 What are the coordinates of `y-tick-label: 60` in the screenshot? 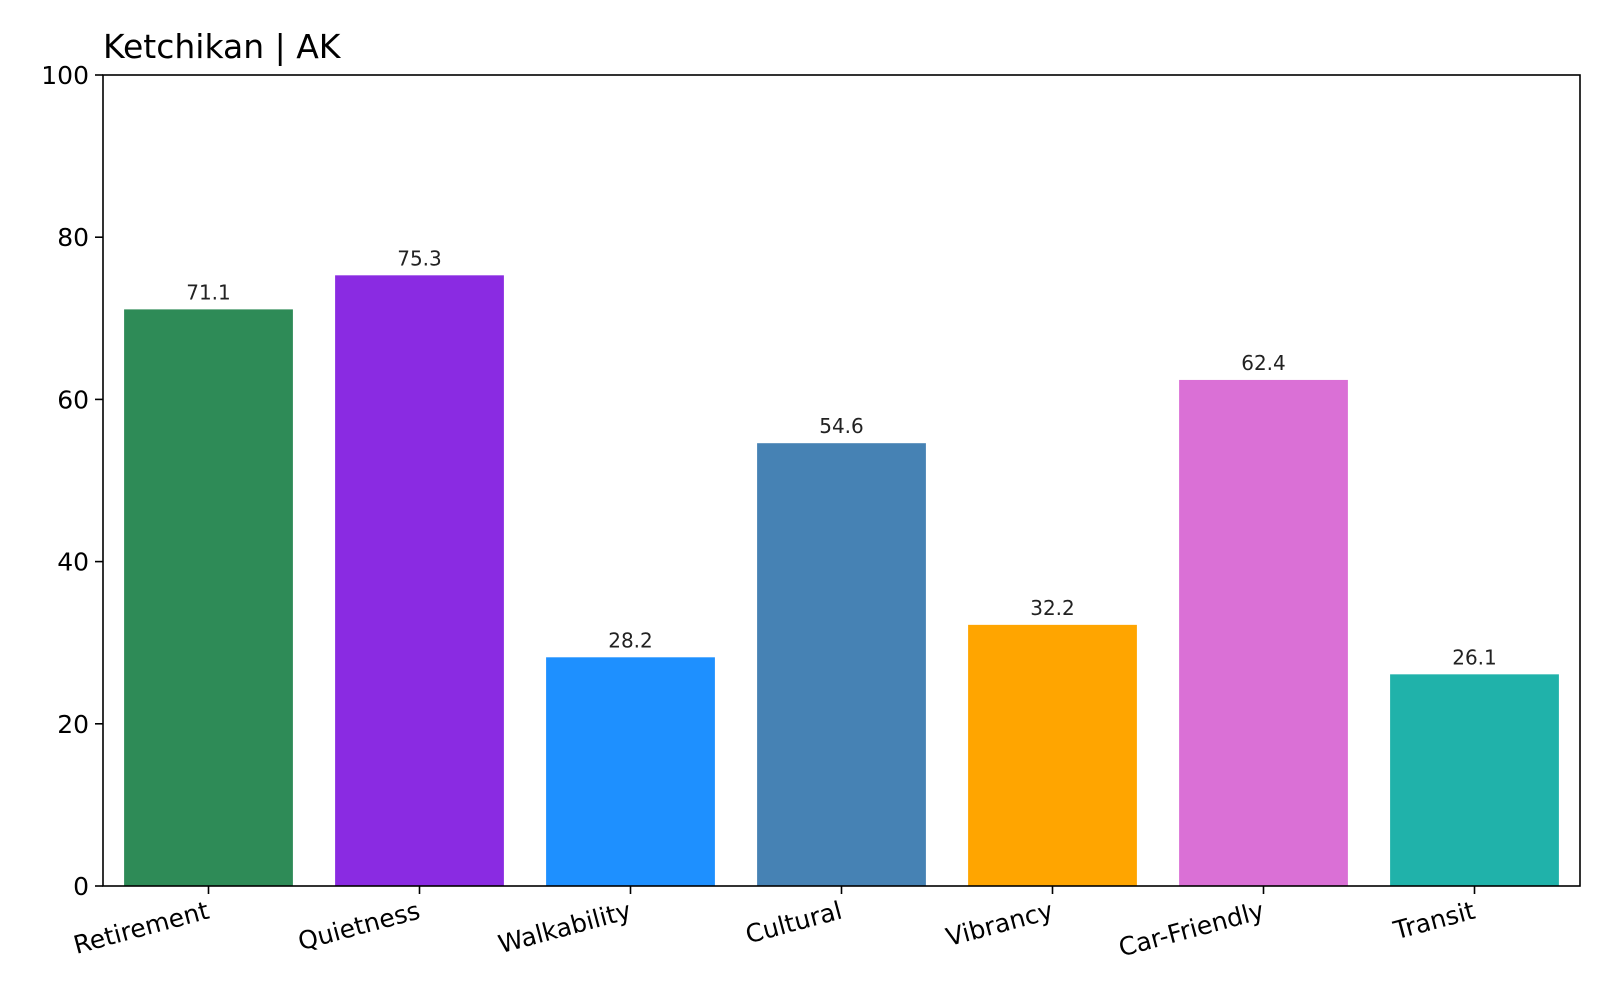 It's located at (73, 399).